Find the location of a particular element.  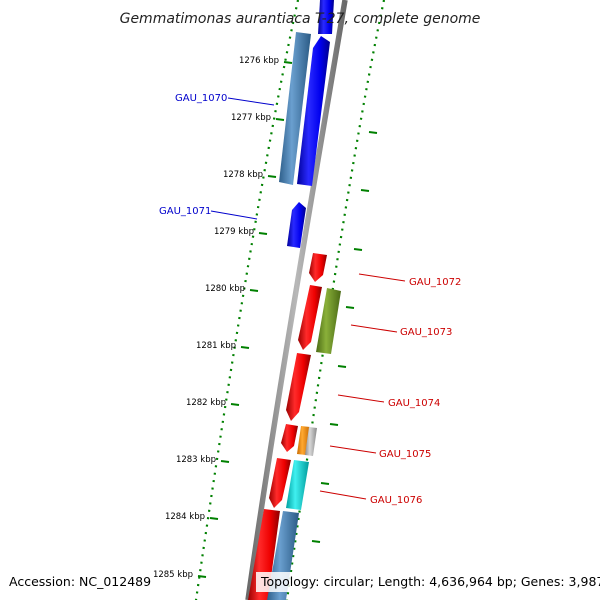

accession-text: Accession: NC_012489 is located at coordinates (80, 581).